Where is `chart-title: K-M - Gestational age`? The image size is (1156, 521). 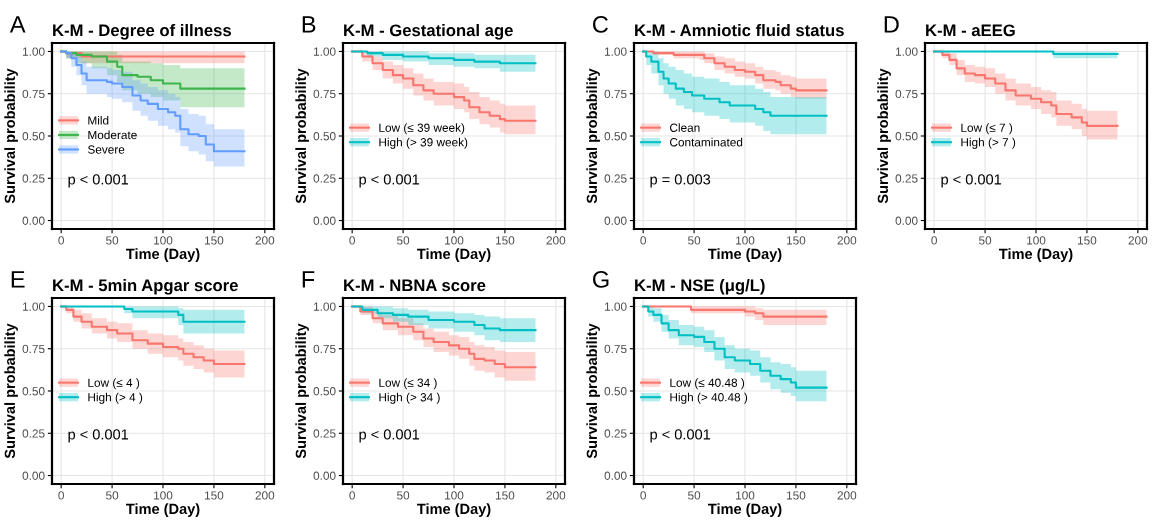
chart-title: K-M - Gestational age is located at coordinates (428, 31).